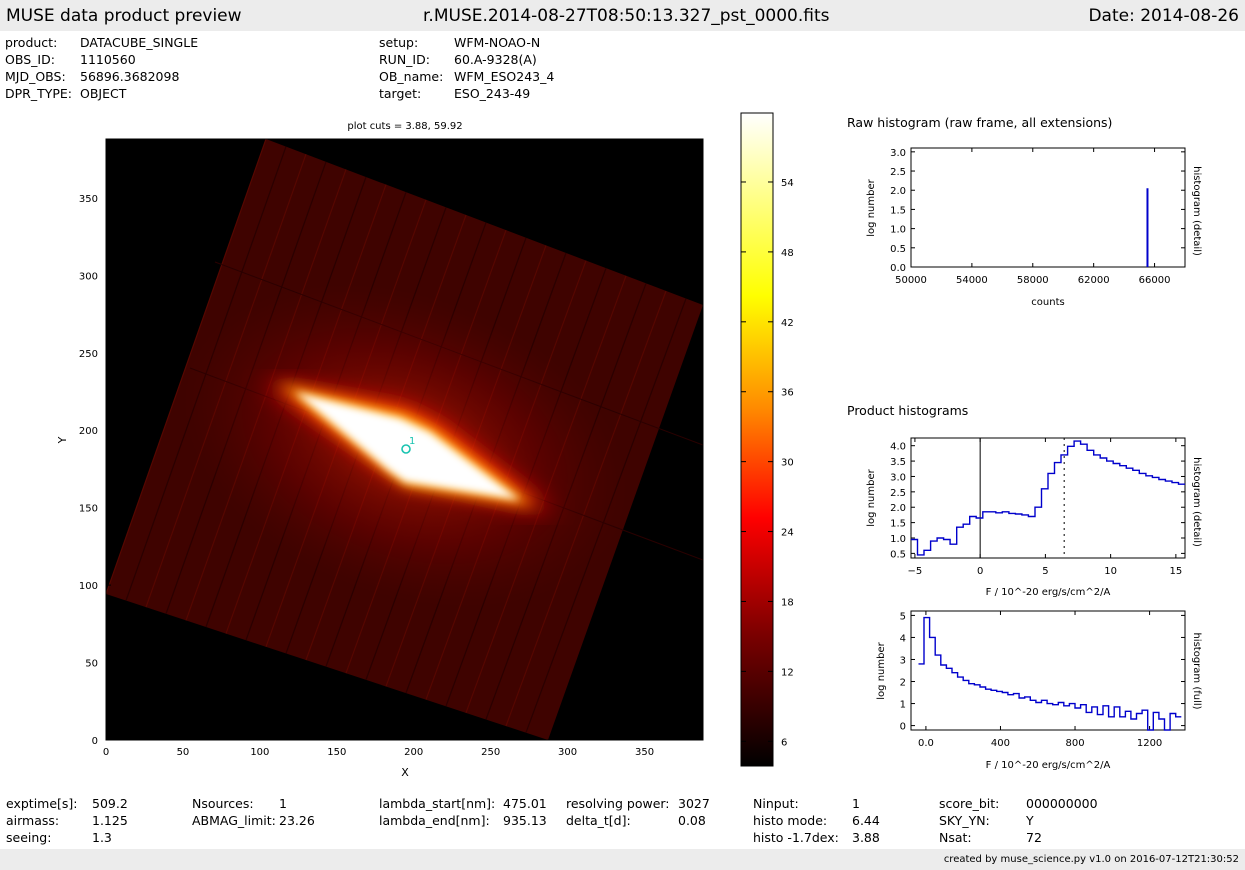 This screenshot has width=1245, height=870. Describe the element at coordinates (903, 705) in the screenshot. I see `y-tick-label: 1` at that location.